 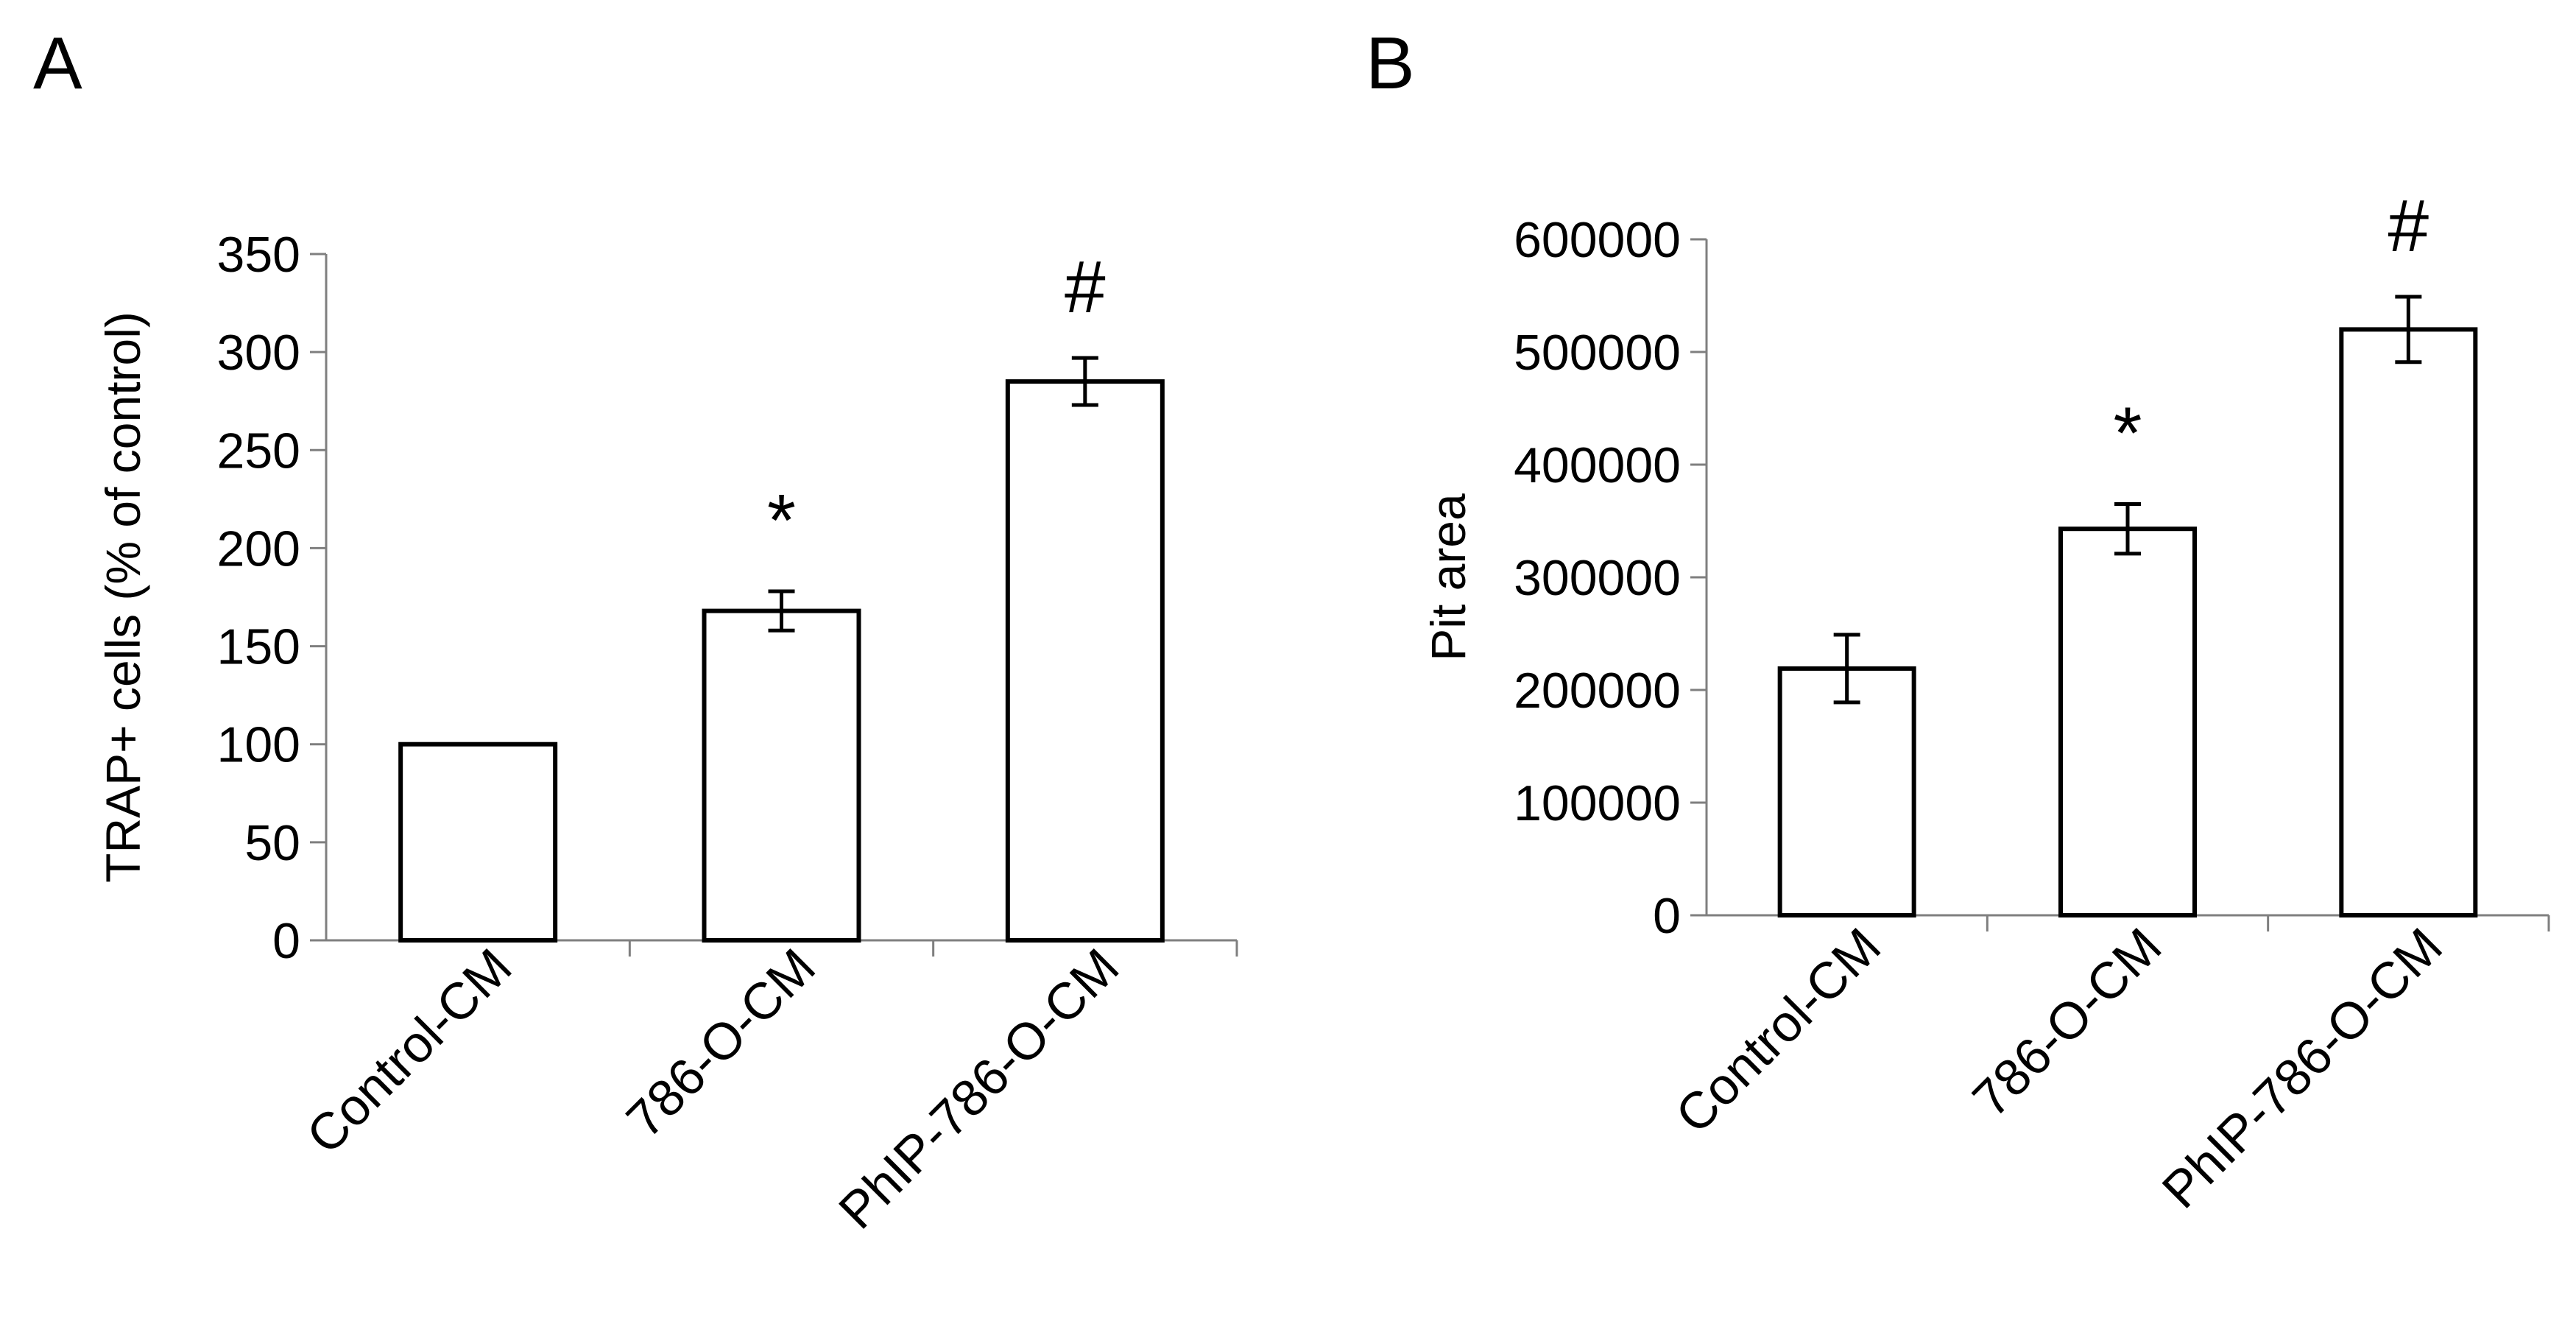 I want to click on y-tick-label: 500000, so click(x=1597, y=353).